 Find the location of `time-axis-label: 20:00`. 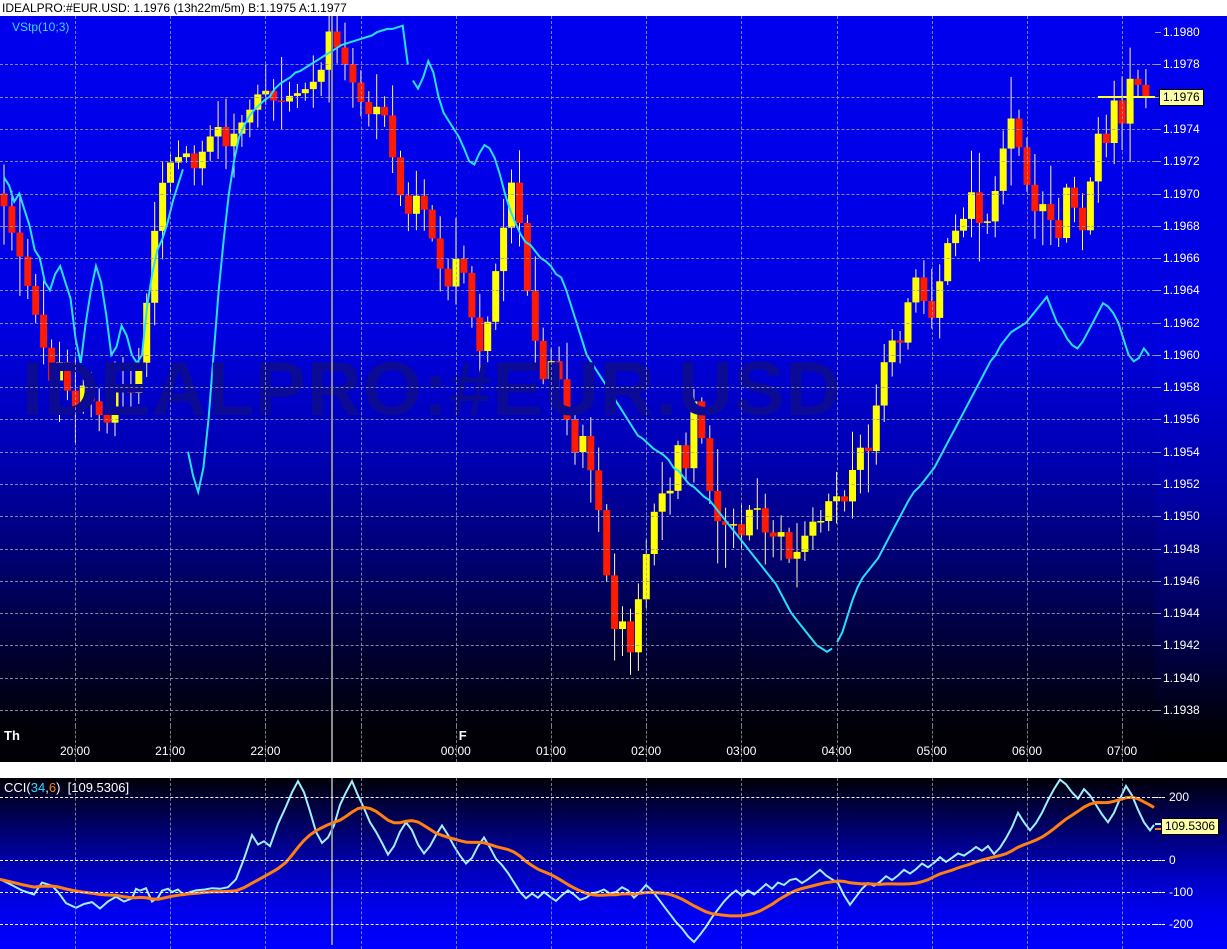

time-axis-label: 20:00 is located at coordinates (75, 751).